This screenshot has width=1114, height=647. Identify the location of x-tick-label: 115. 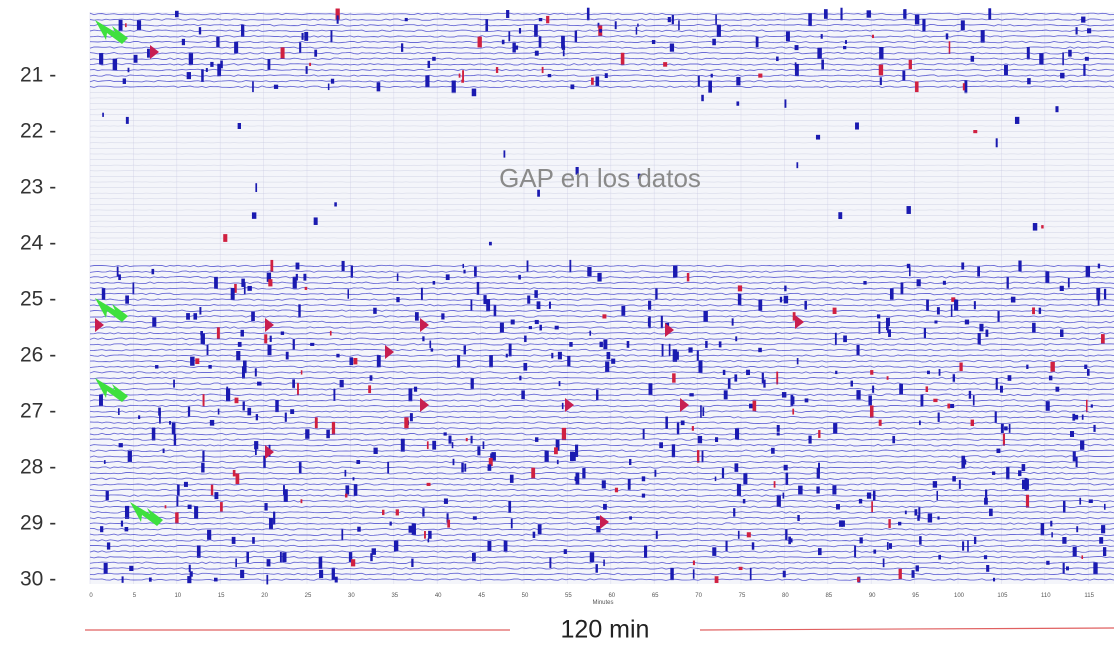
(1089, 596).